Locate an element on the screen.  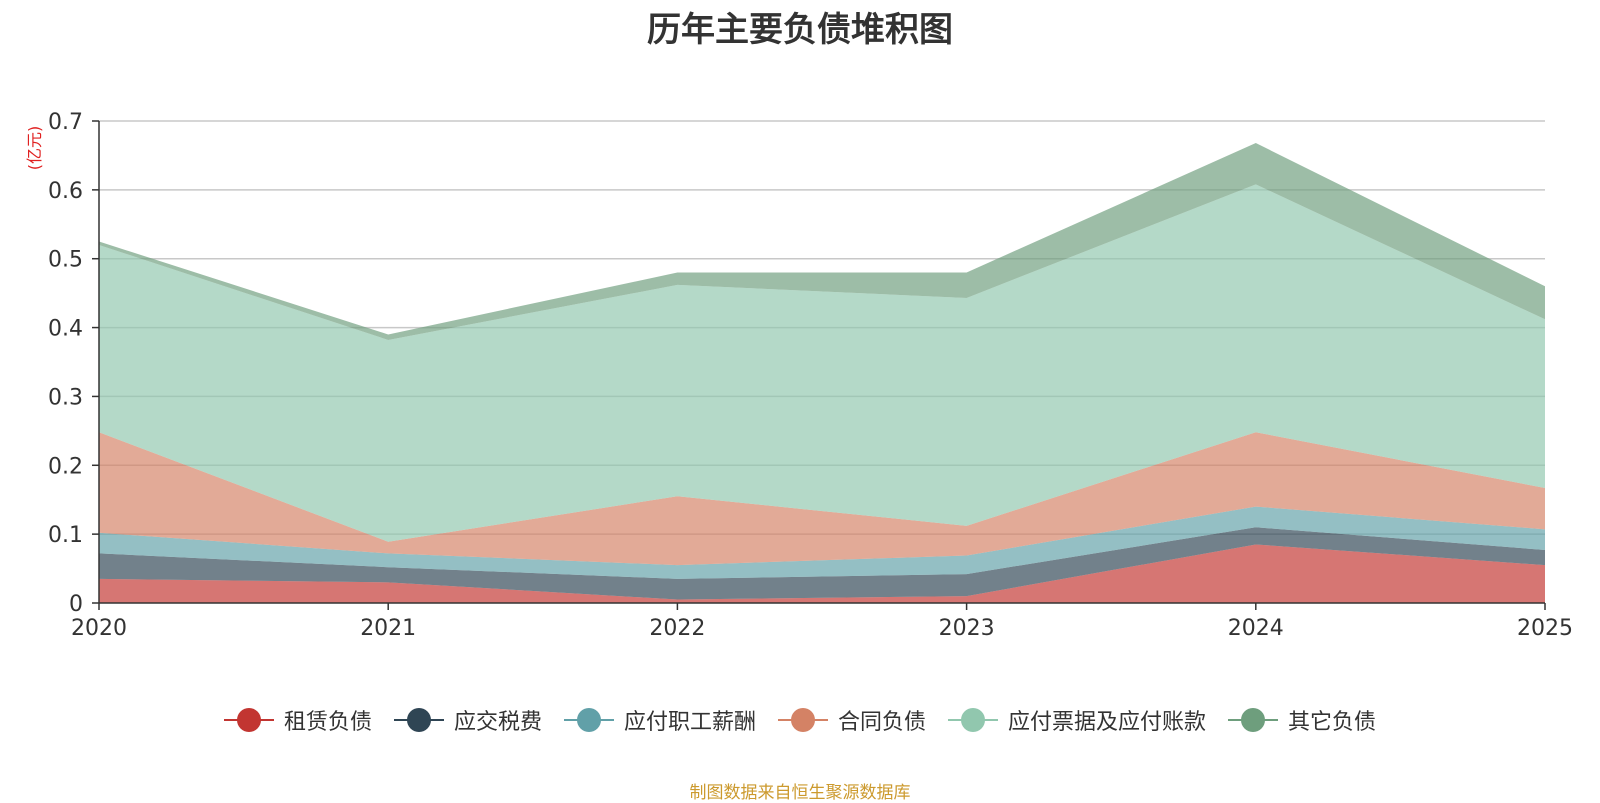
x-tick-label: 2021 is located at coordinates (388, 628).